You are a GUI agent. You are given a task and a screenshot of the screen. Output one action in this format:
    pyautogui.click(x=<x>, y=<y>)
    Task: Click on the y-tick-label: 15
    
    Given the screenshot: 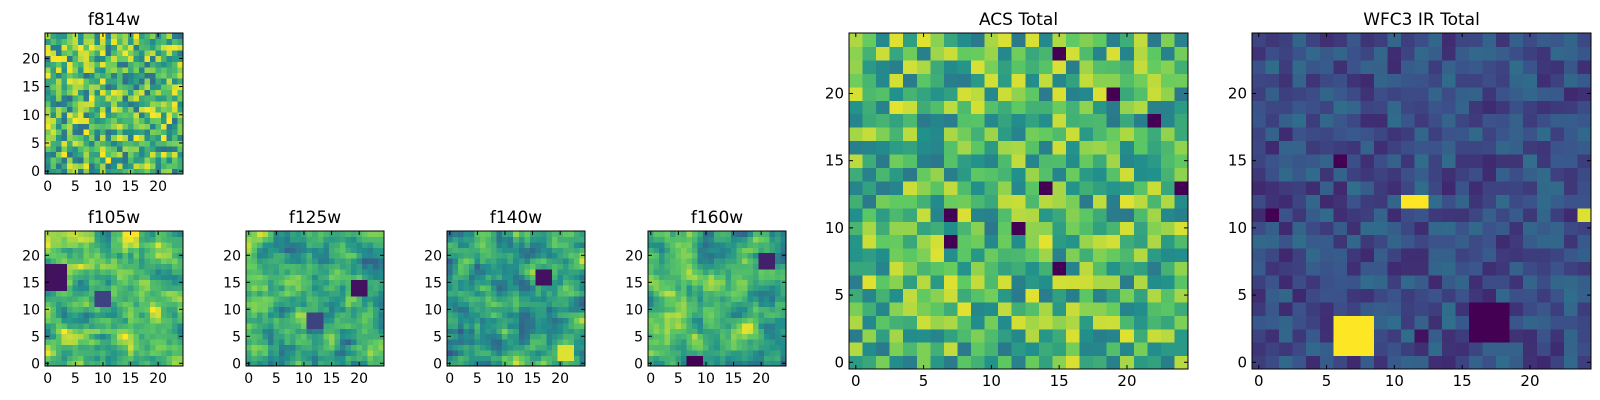 What is the action you would take?
    pyautogui.click(x=1237, y=161)
    